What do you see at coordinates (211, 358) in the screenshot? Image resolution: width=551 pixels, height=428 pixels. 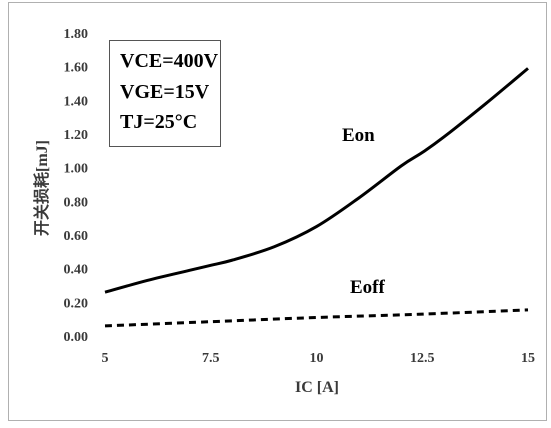 I see `x-tick-label: 7.5` at bounding box center [211, 358].